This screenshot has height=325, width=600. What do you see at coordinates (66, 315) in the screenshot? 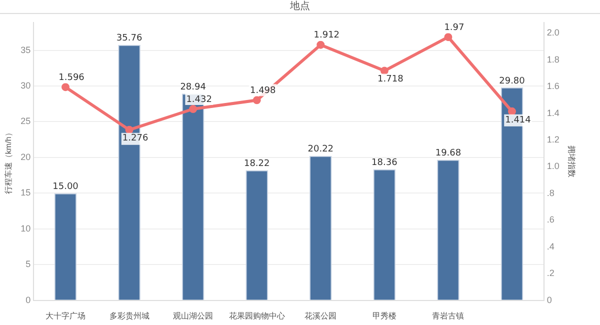
I see `x-tick-label: 大十字广场` at bounding box center [66, 315].